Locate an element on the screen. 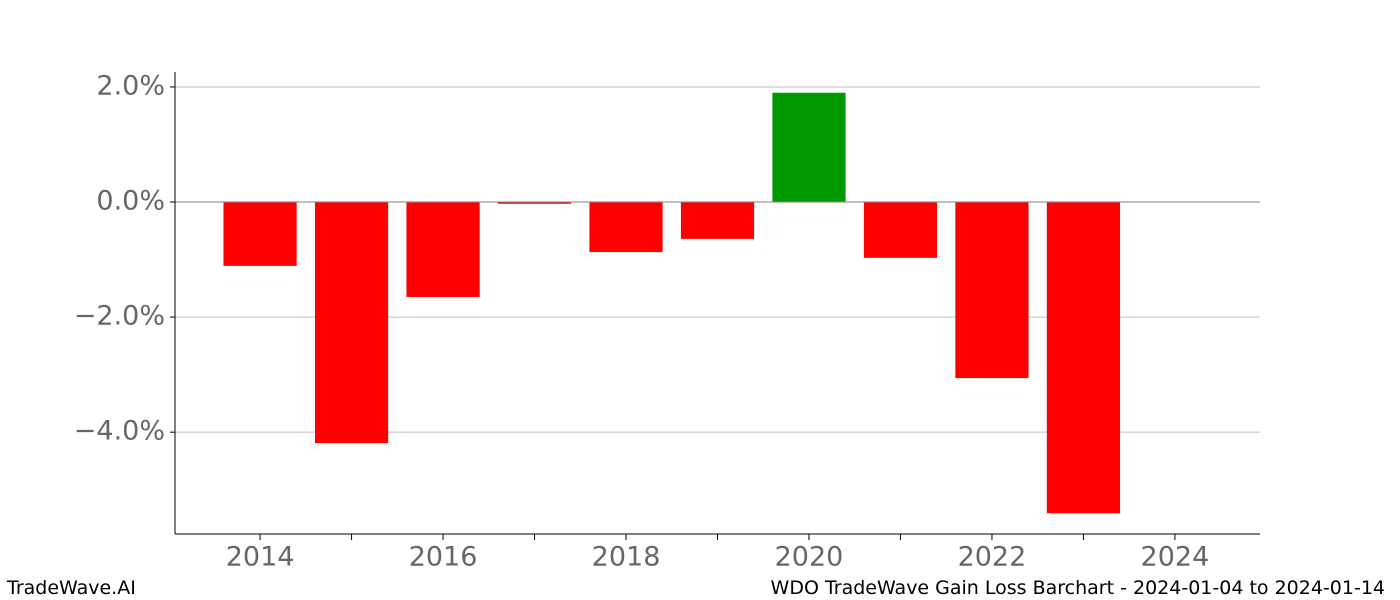 The image size is (1400, 600). x-tick-label: 2020 is located at coordinates (809, 557).